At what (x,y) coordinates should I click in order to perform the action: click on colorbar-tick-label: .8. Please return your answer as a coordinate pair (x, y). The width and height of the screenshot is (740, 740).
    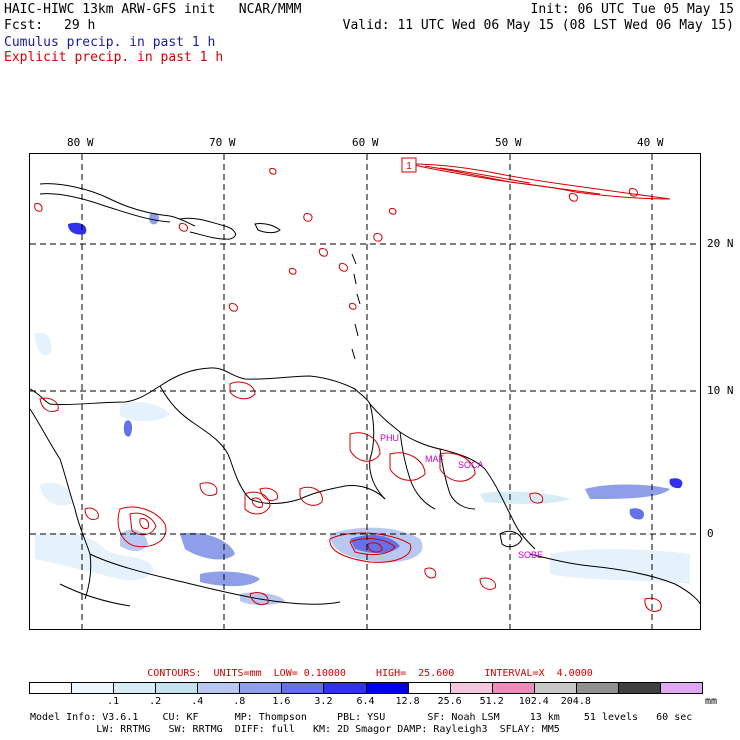
    Looking at the image, I should click on (239, 701).